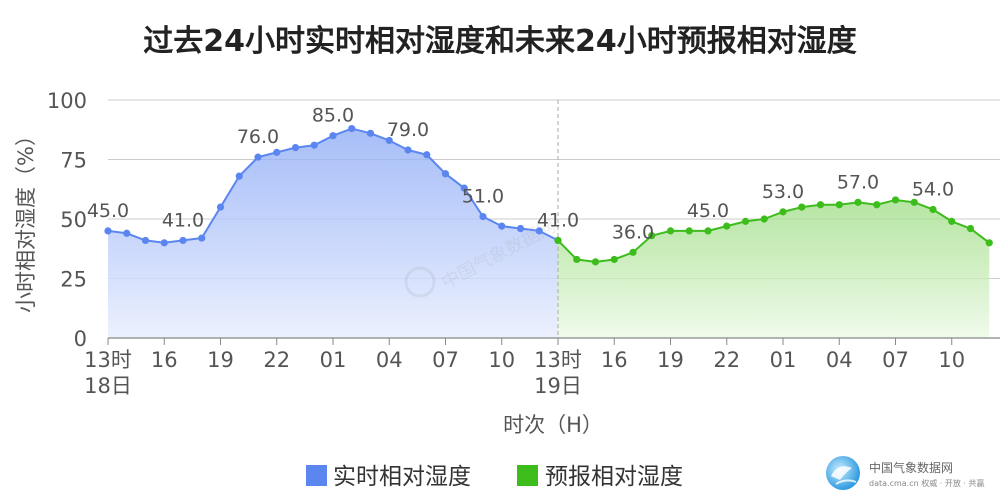 The width and height of the screenshot is (1000, 500). Describe the element at coordinates (26, 219) in the screenshot. I see `y-axis-title: 小时相对湿度（%）` at that location.